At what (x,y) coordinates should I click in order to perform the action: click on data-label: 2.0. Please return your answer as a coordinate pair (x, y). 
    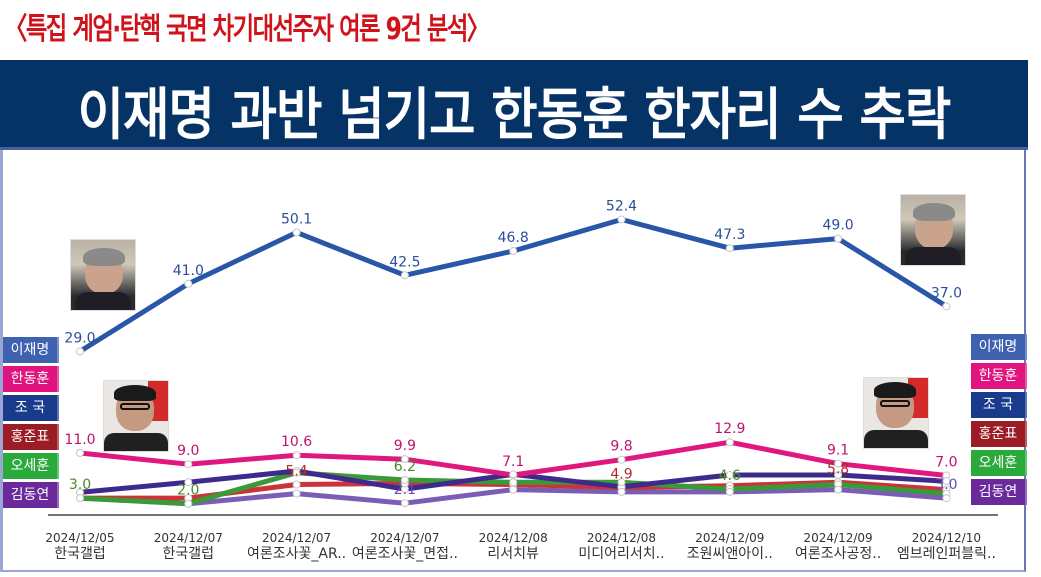
    Looking at the image, I should click on (188, 491).